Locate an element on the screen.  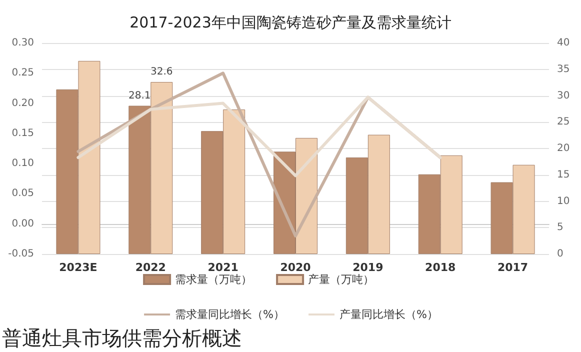
y-tick-label: 0.10 is located at coordinates (23, 164).